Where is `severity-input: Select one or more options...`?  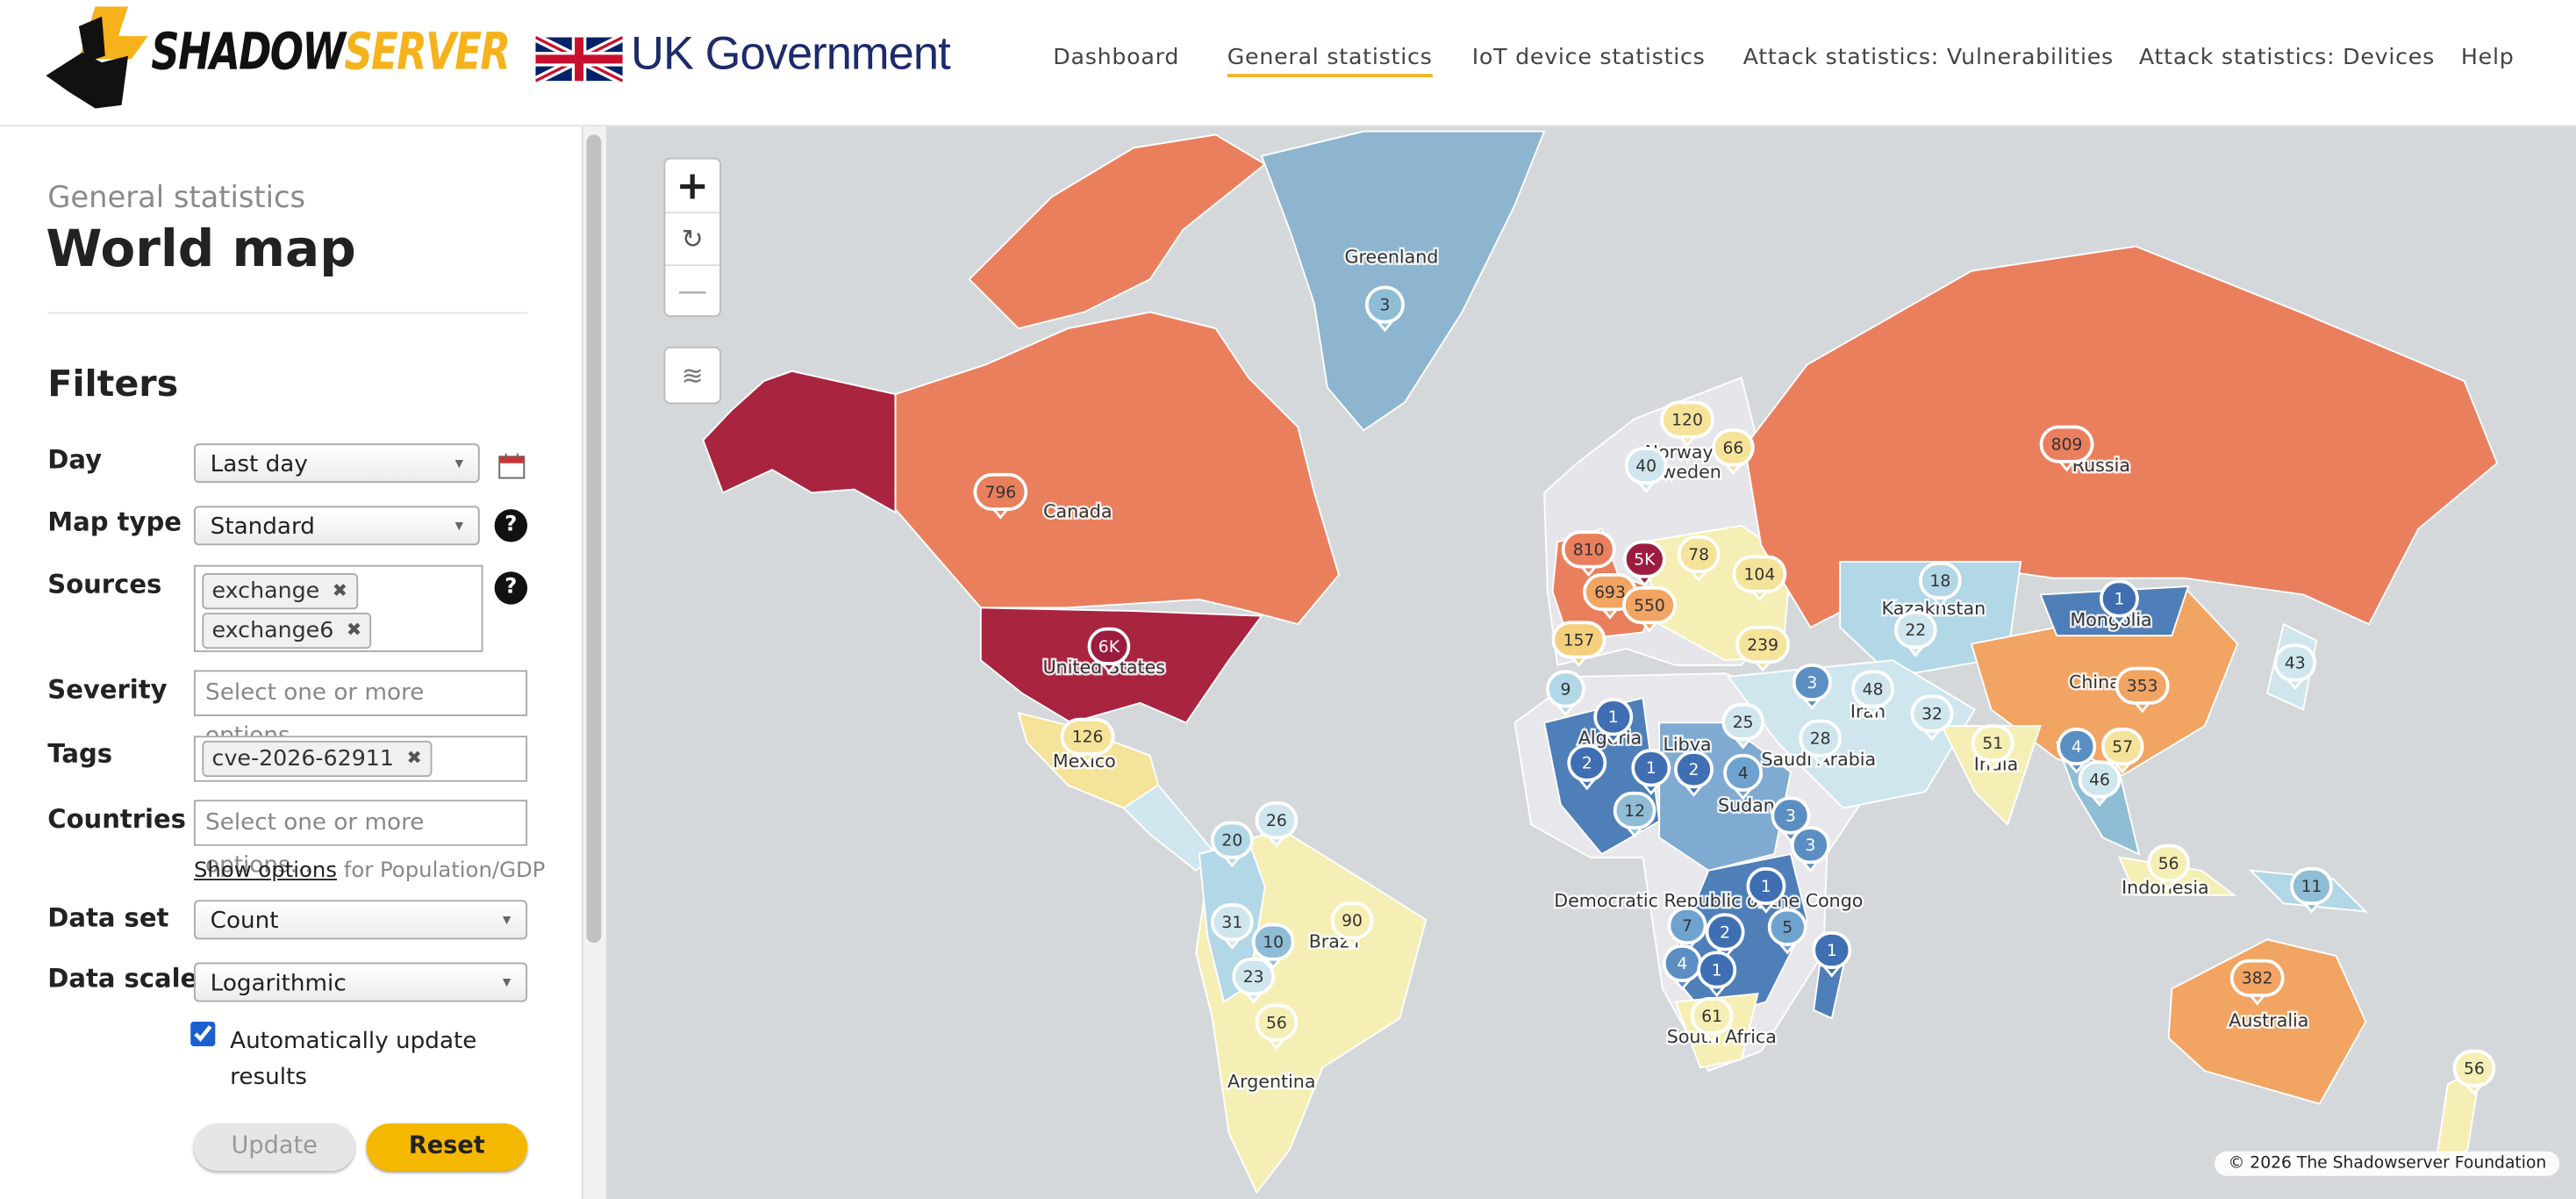 severity-input: Select one or more options... is located at coordinates (360, 709).